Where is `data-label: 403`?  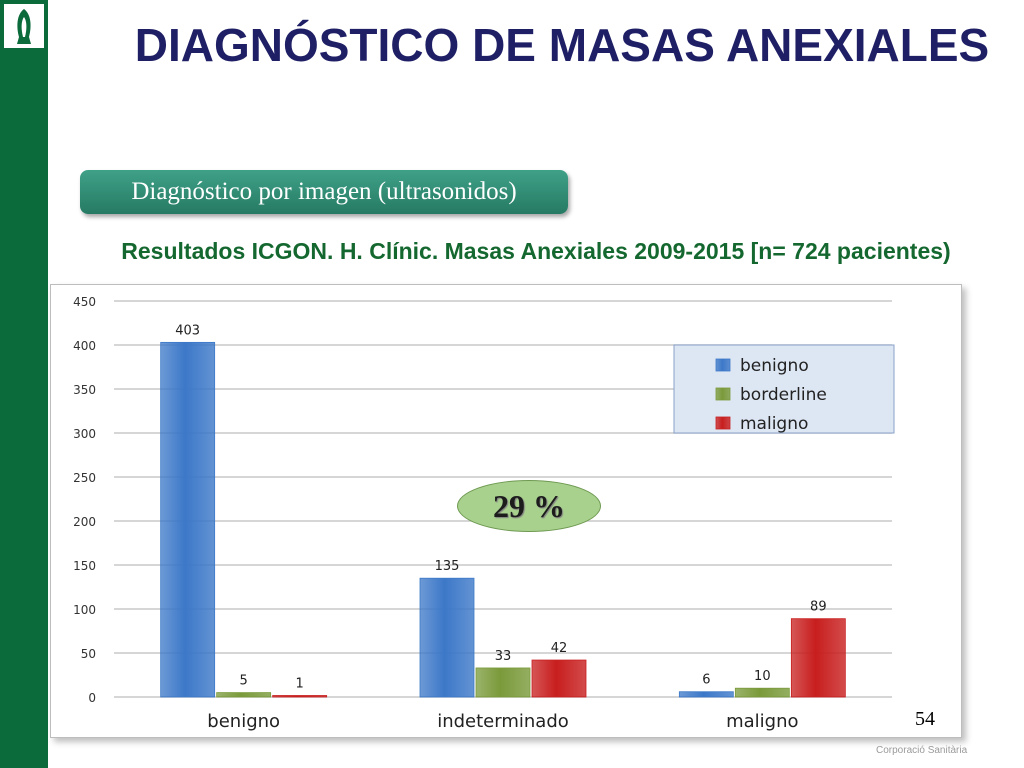 data-label: 403 is located at coordinates (187, 330).